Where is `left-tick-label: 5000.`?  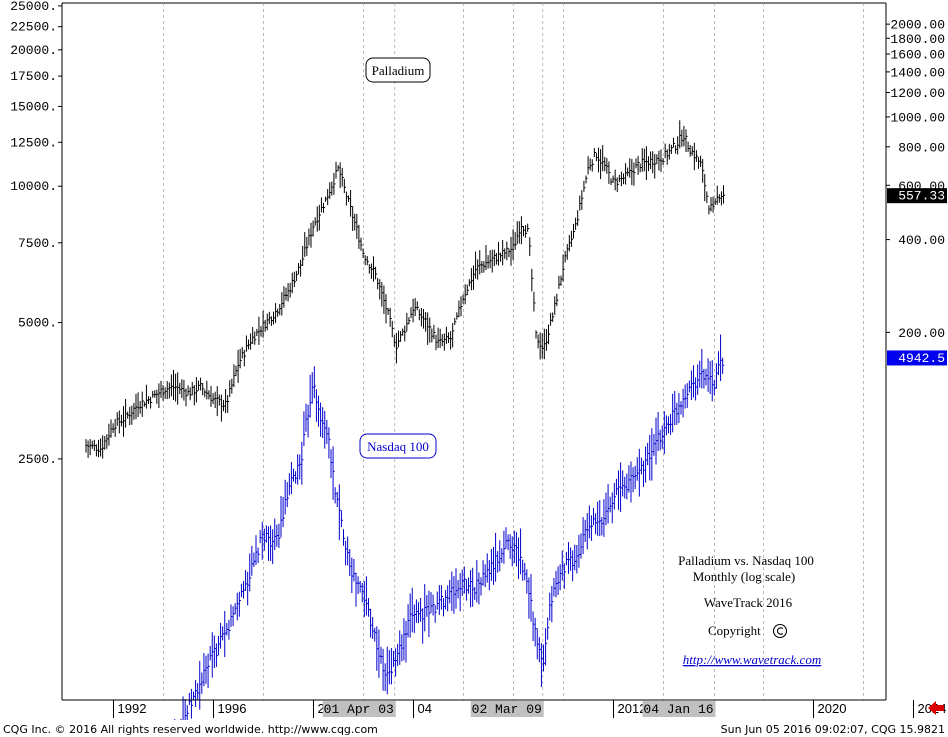 left-tick-label: 5000. is located at coordinates (37, 323).